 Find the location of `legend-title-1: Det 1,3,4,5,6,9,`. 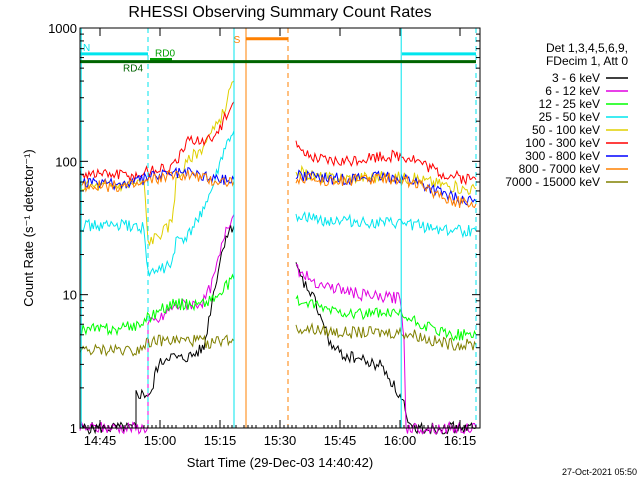

legend-title-1: Det 1,3,4,5,6,9, is located at coordinates (587, 48).